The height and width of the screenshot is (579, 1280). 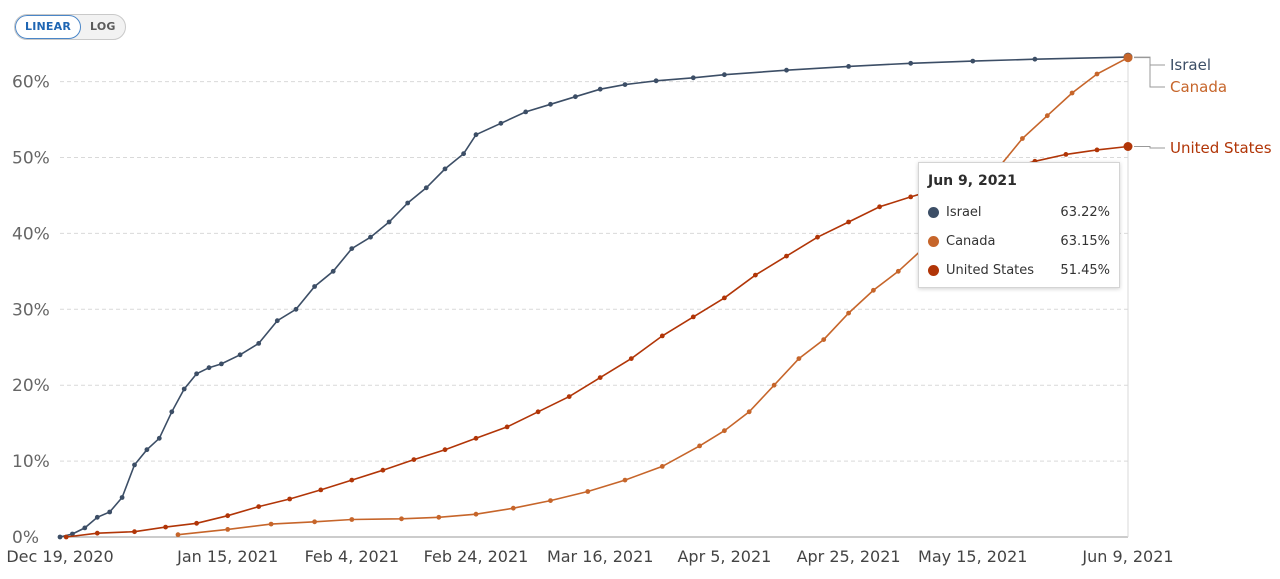 What do you see at coordinates (48, 27) in the screenshot?
I see `linear-scale-button: LINEAR` at bounding box center [48, 27].